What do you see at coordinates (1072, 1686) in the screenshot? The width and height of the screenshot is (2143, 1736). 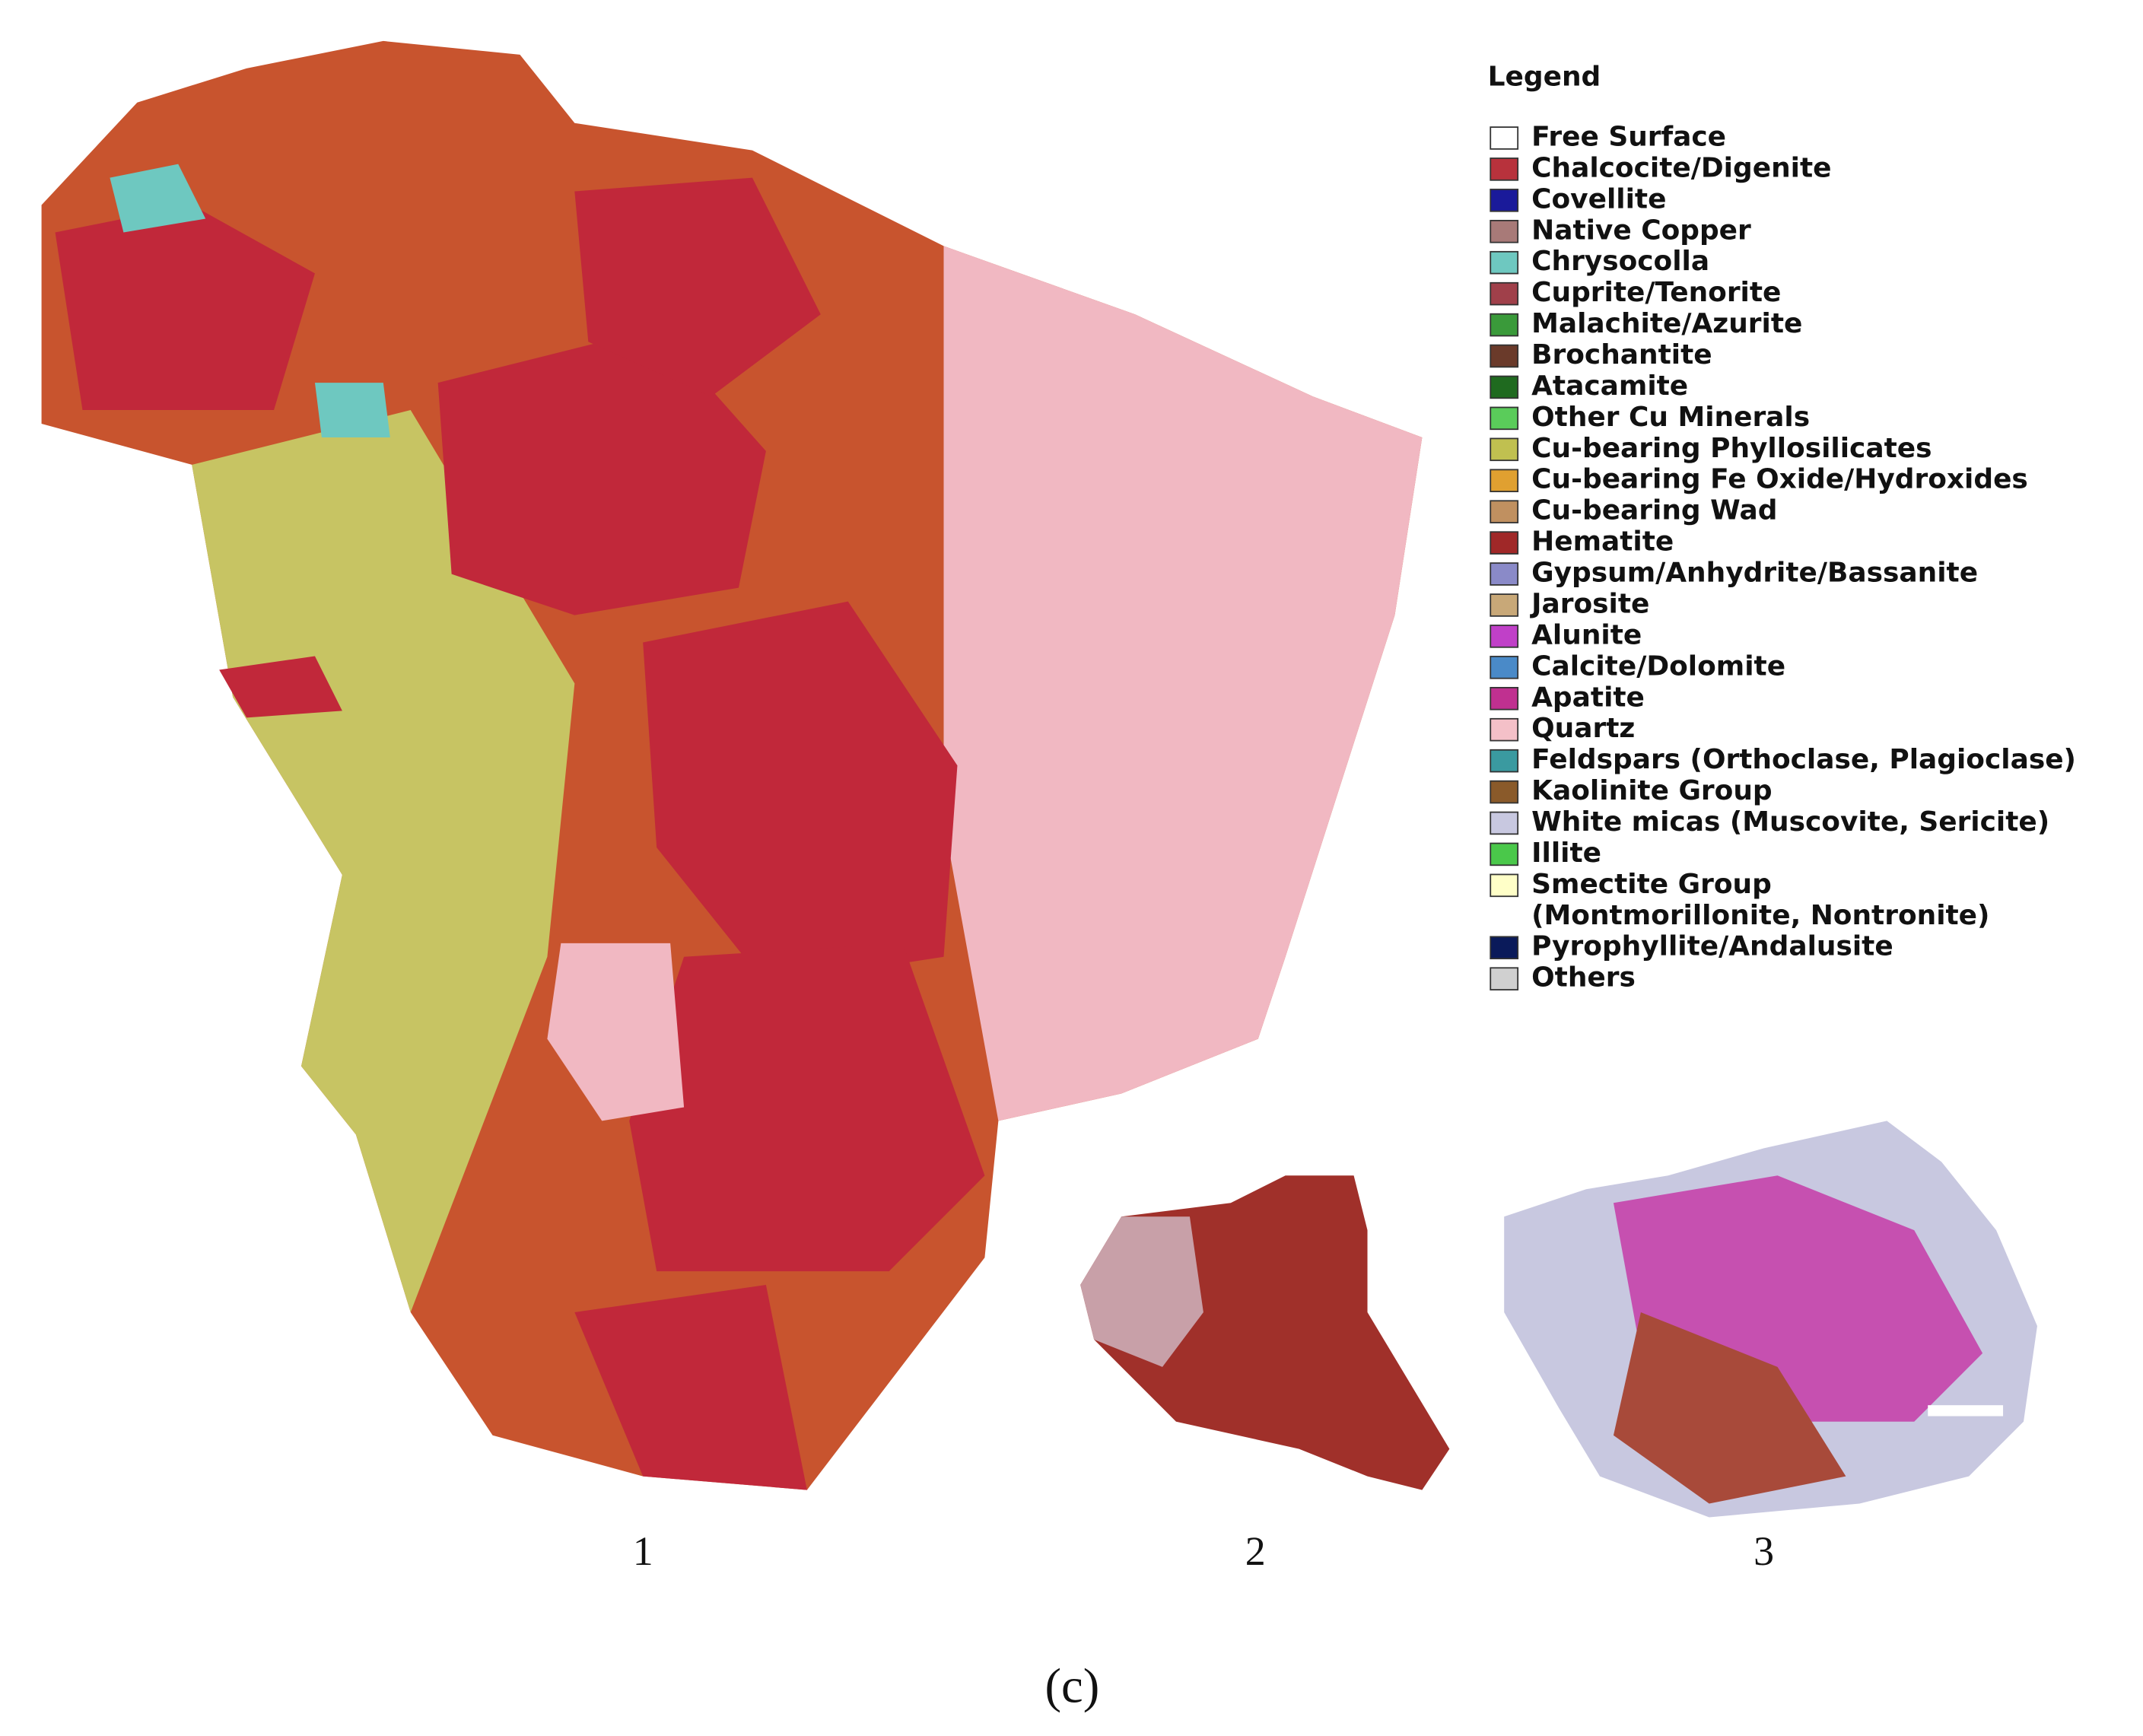 I see `caption: (c)` at bounding box center [1072, 1686].